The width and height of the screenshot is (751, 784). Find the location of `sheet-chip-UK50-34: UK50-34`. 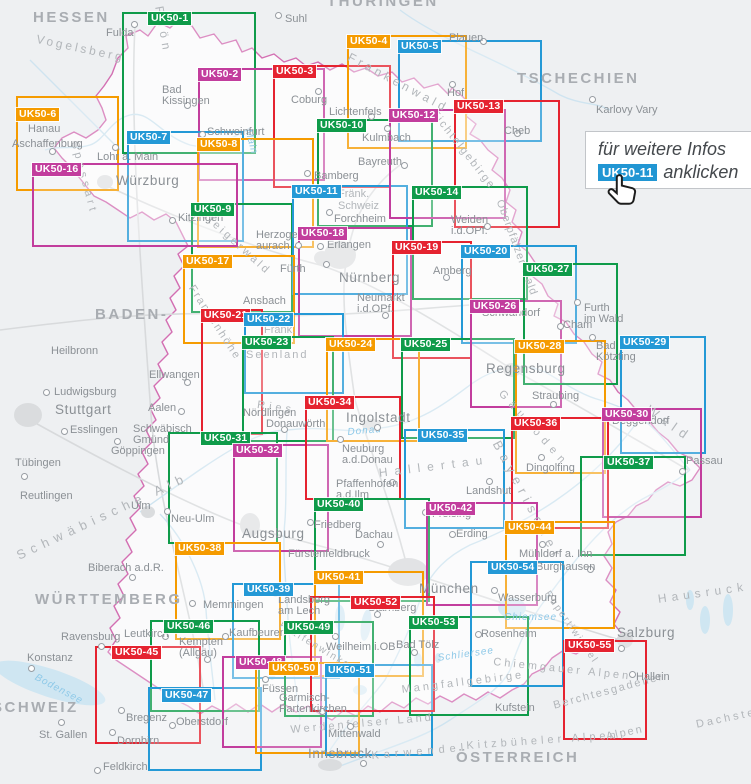

sheet-chip-UK50-34: UK50-34 is located at coordinates (329, 402).